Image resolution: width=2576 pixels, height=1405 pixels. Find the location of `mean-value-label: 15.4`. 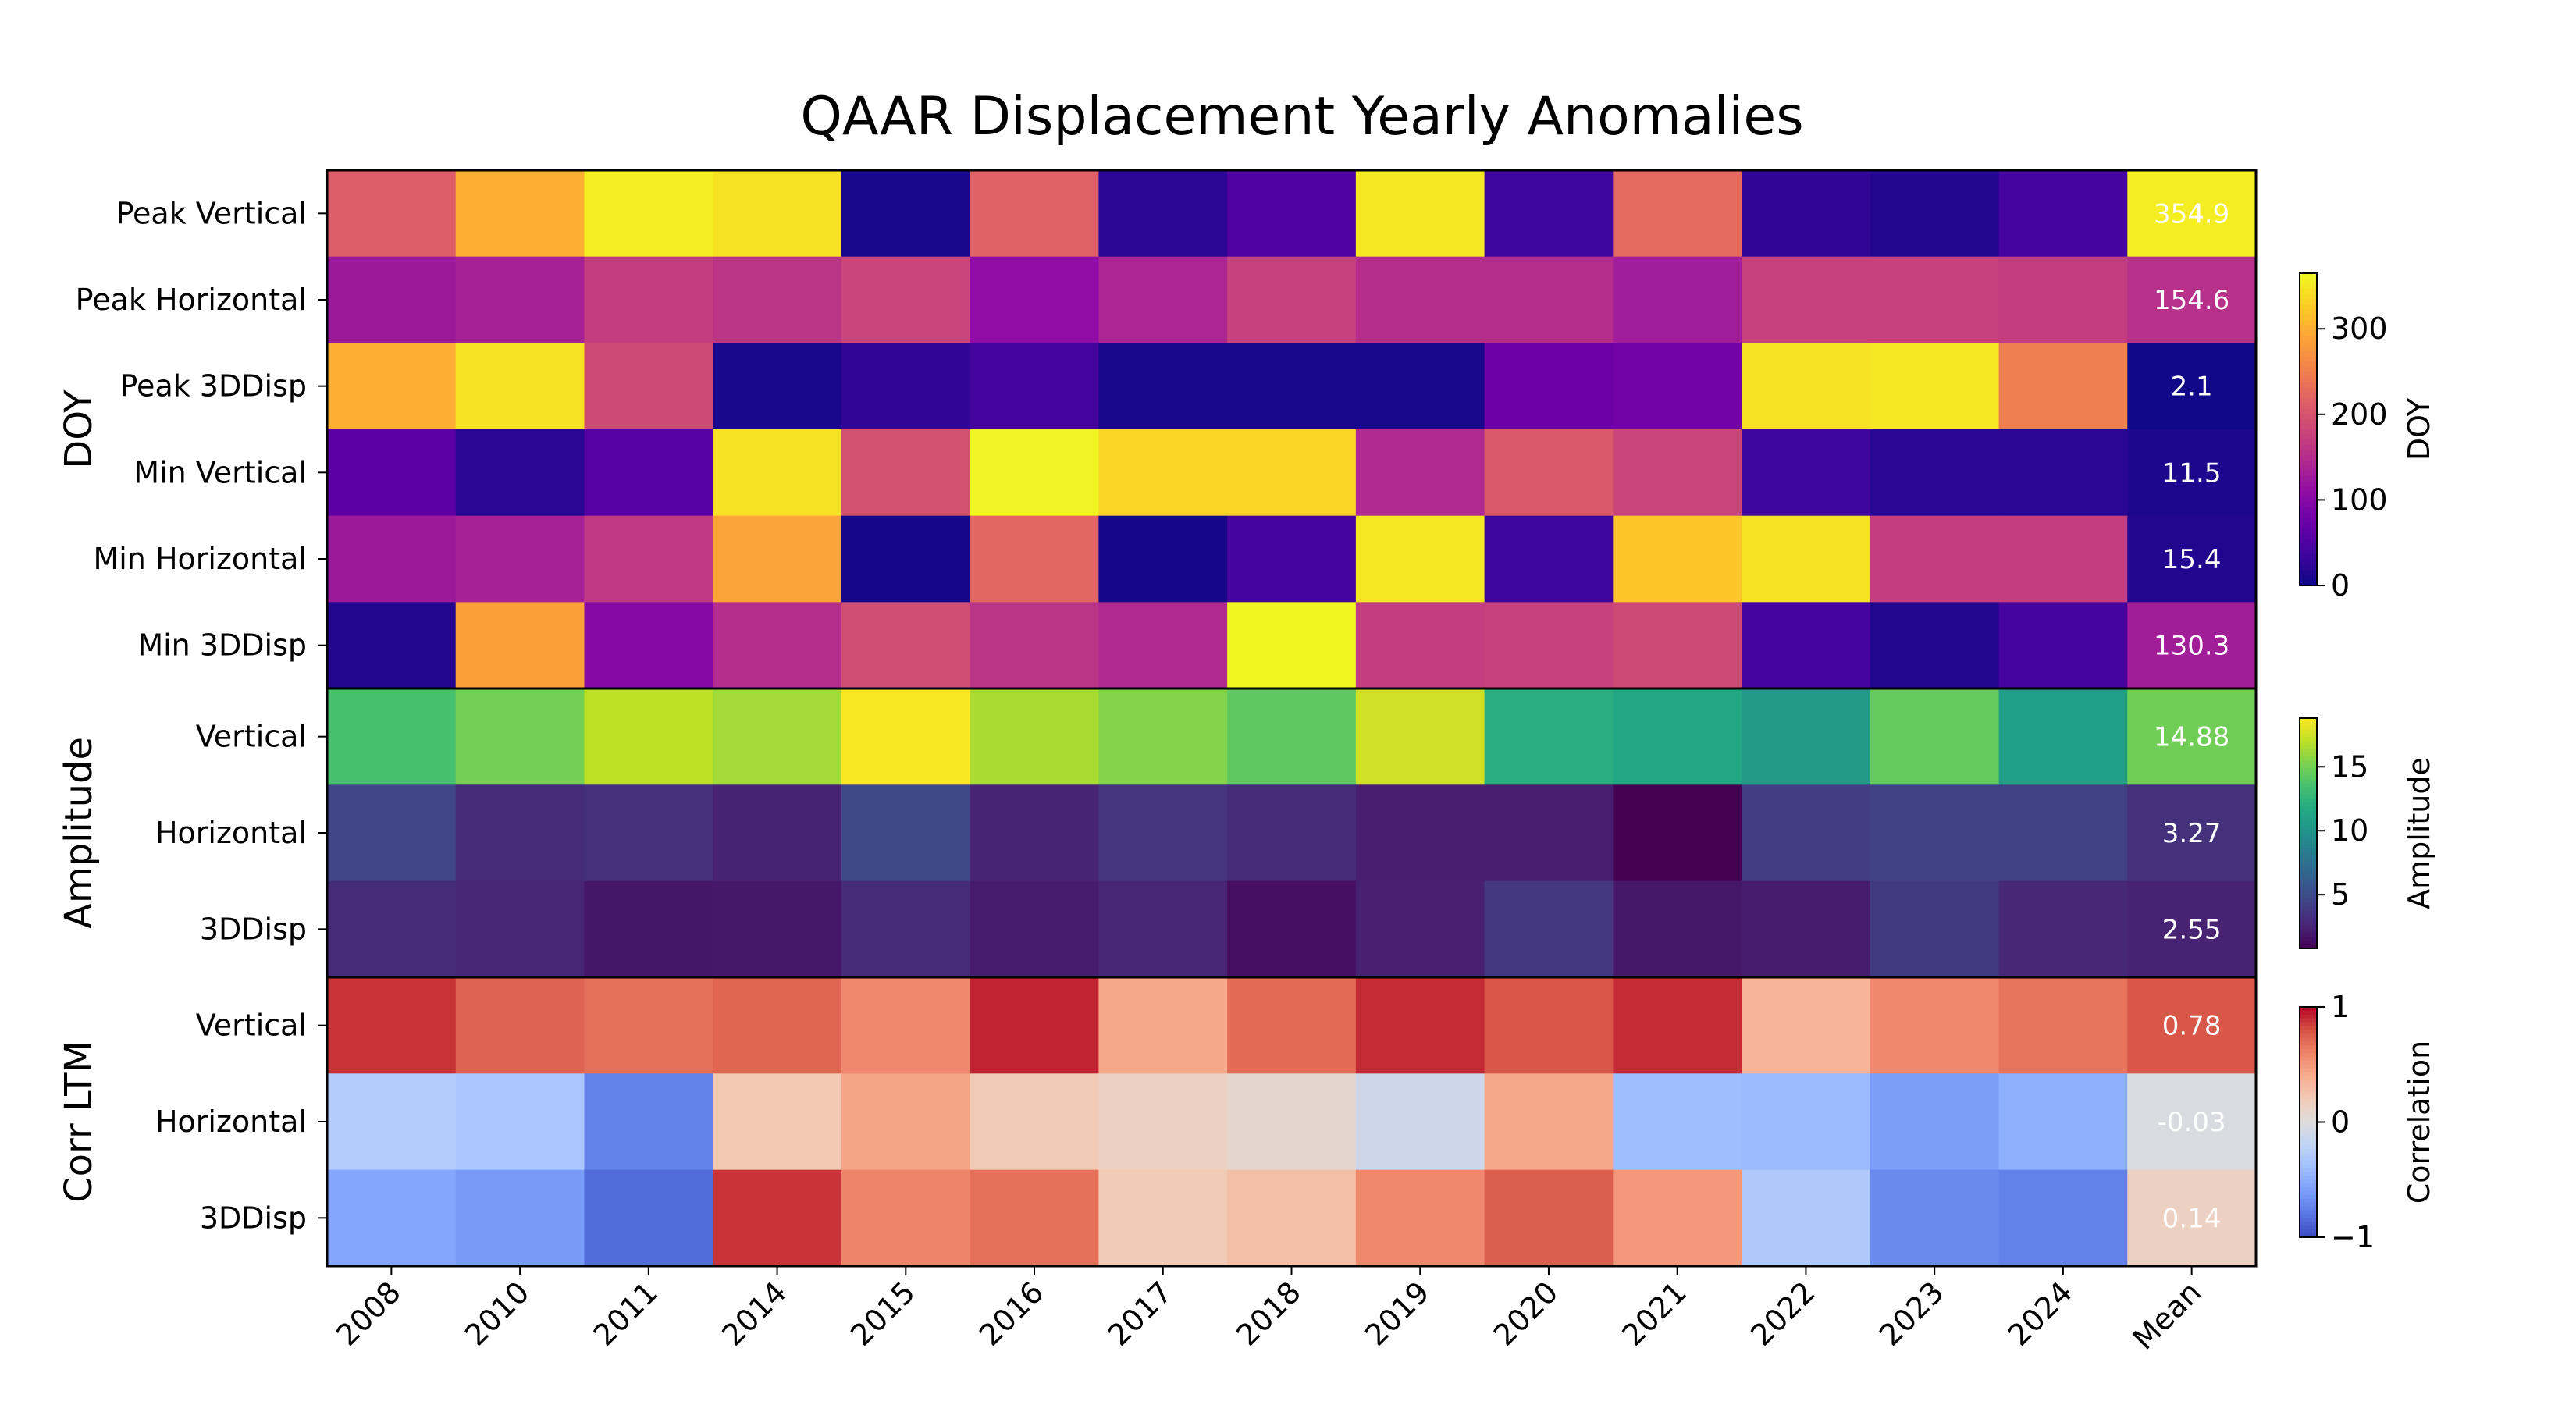

mean-value-label: 15.4 is located at coordinates (2192, 559).